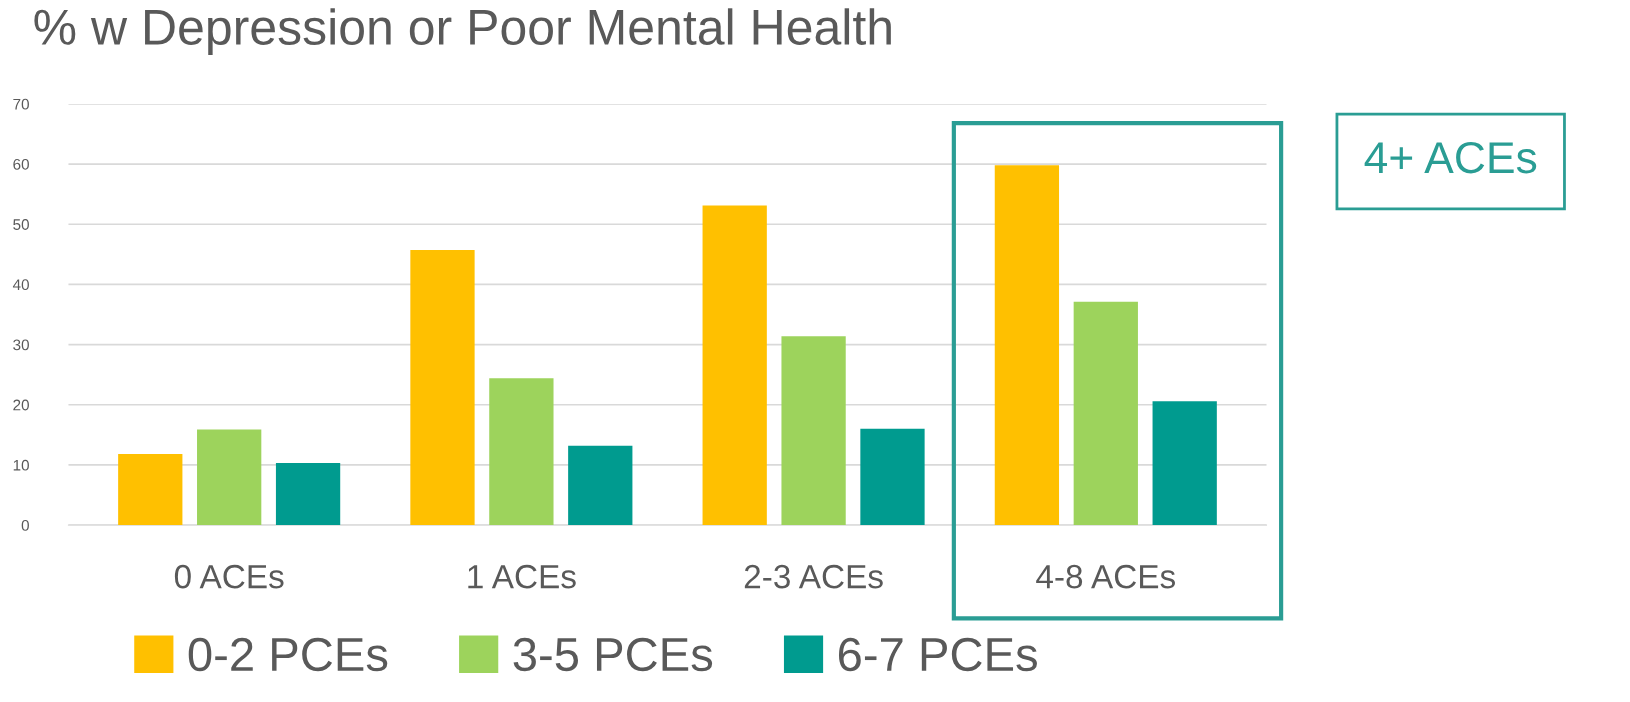  Describe the element at coordinates (613, 654) in the screenshot. I see `legend-label: 3-5 PCEs` at that location.